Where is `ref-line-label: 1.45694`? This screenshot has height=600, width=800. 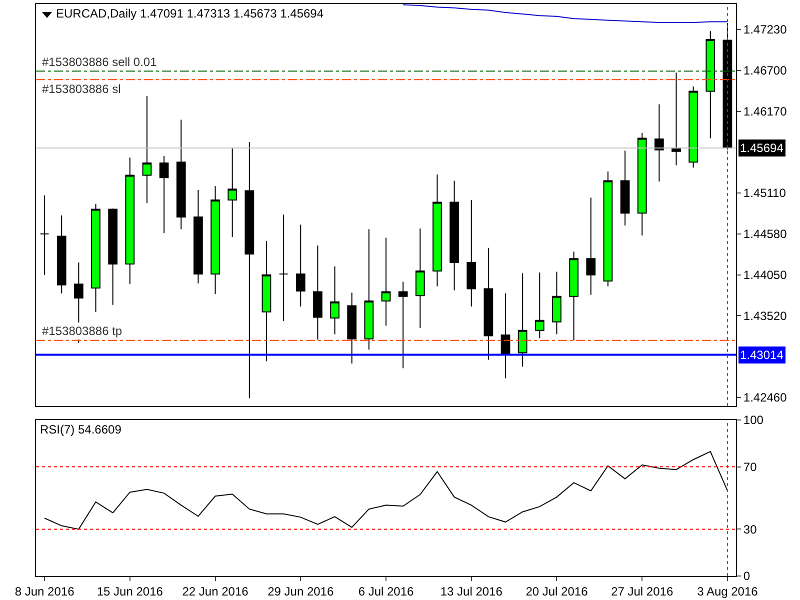 ref-line-label: 1.45694 is located at coordinates (762, 148).